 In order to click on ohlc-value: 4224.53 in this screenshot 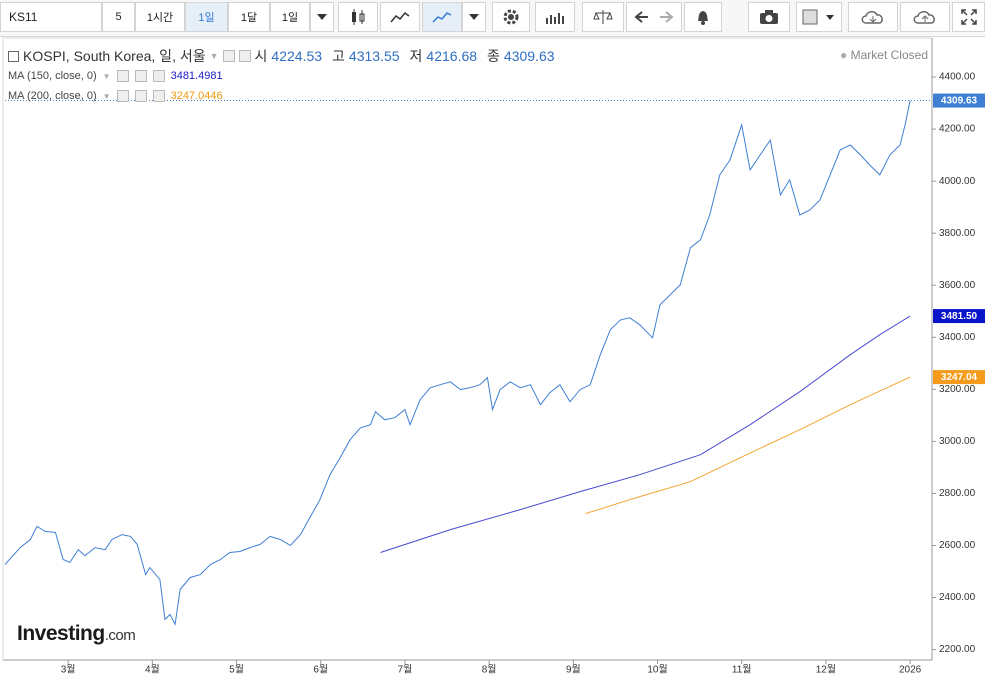, I will do `click(297, 56)`.